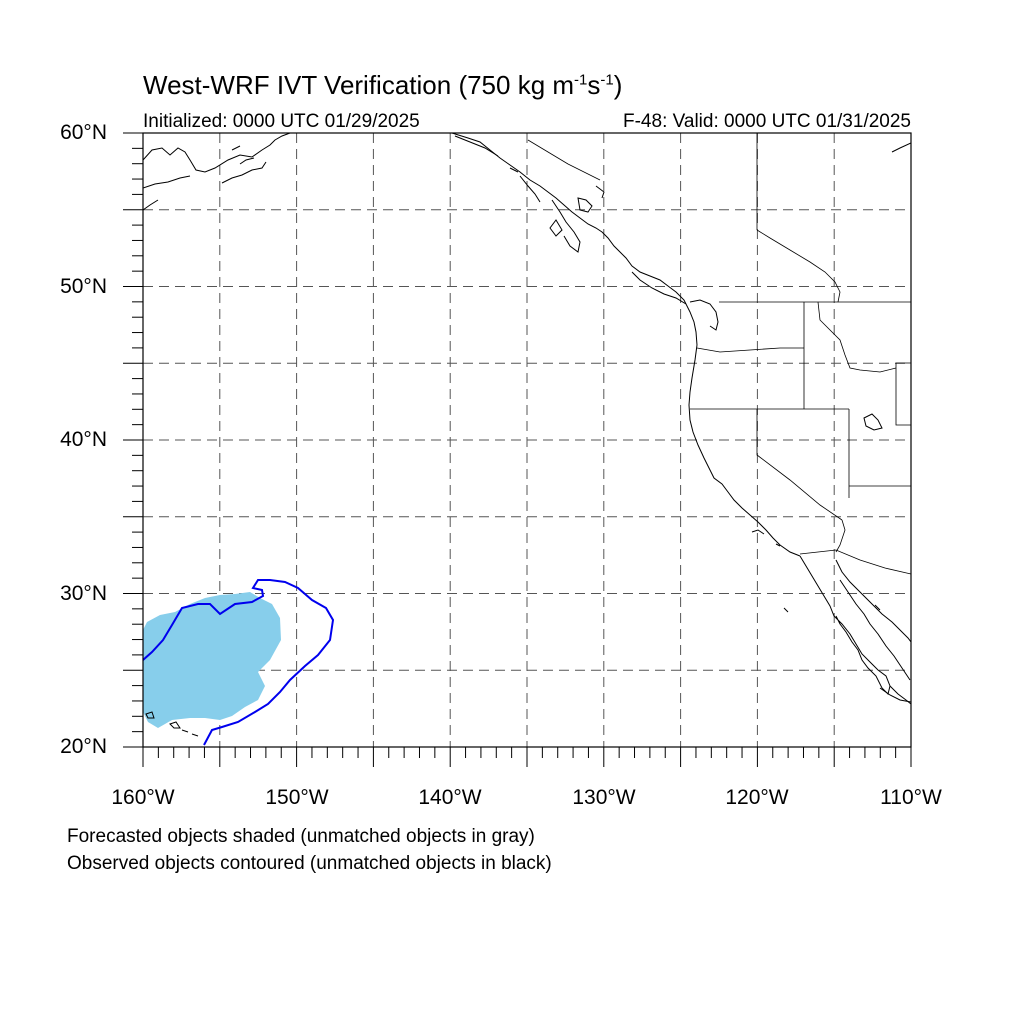 The height and width of the screenshot is (1024, 1024). What do you see at coordinates (83, 439) in the screenshot?
I see `lat-label-40n: 40°N` at bounding box center [83, 439].